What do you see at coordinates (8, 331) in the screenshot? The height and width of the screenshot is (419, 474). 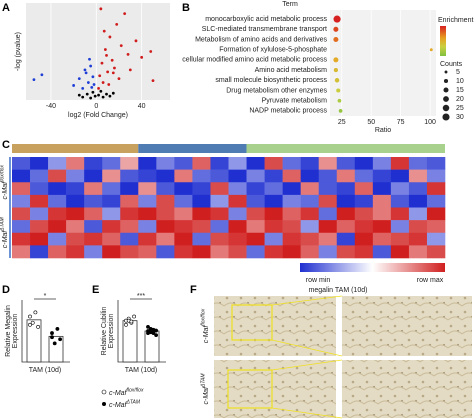 I see `y-axis-label: Relative Megalin` at bounding box center [8, 331].